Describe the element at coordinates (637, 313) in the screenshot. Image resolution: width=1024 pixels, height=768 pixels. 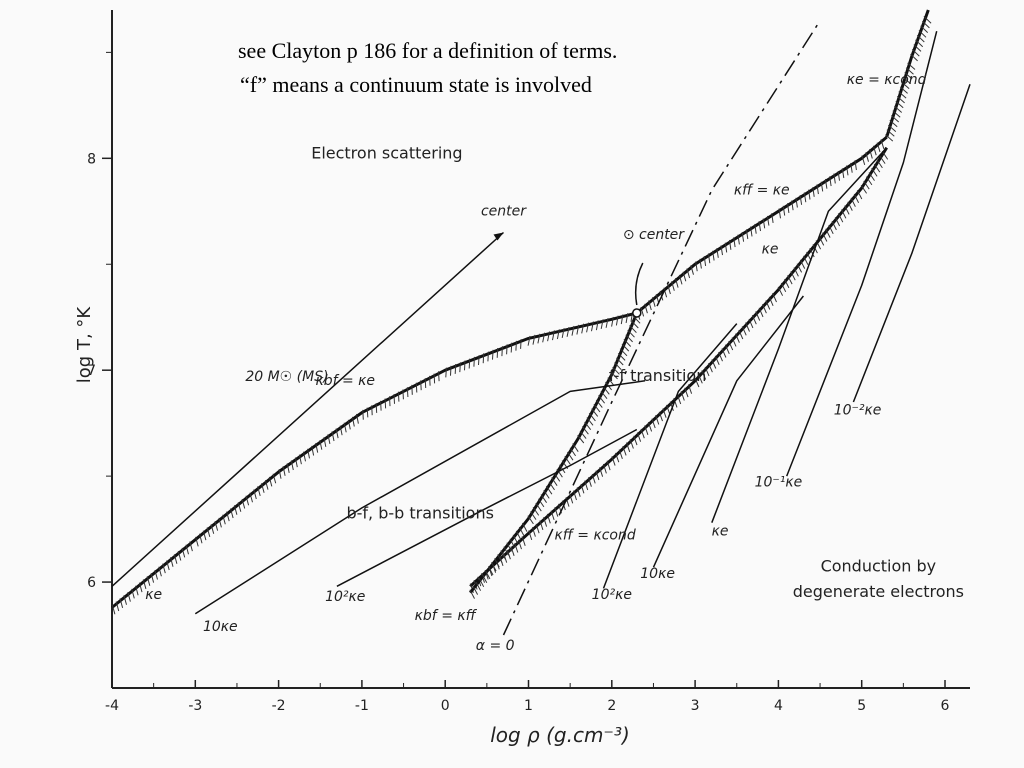
I see `center-marker` at that location.